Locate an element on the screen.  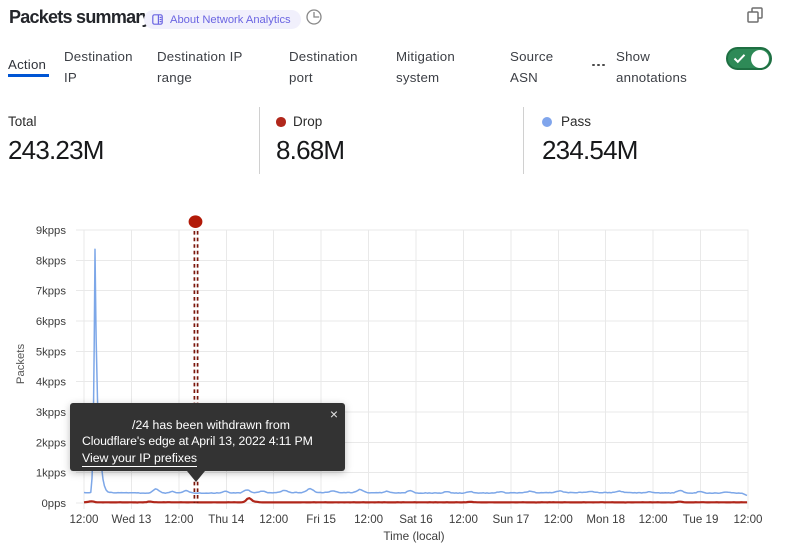
svg-text: 9kpps is located at coordinates (51, 231).